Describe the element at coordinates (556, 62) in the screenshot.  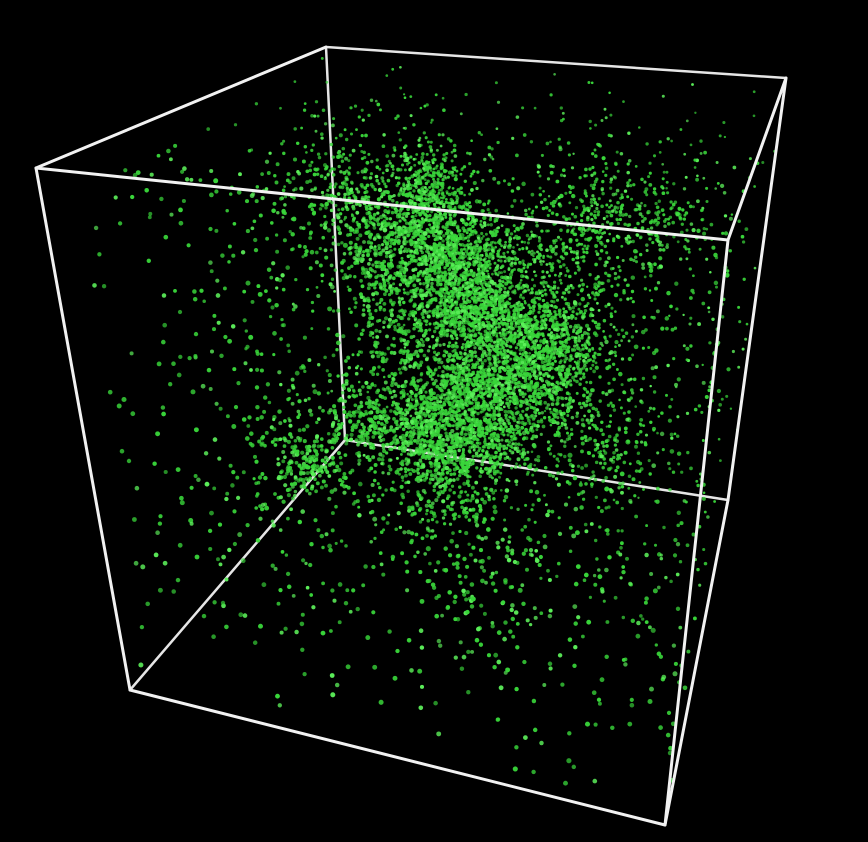
I see `cube-edge-back-top-left` at that location.